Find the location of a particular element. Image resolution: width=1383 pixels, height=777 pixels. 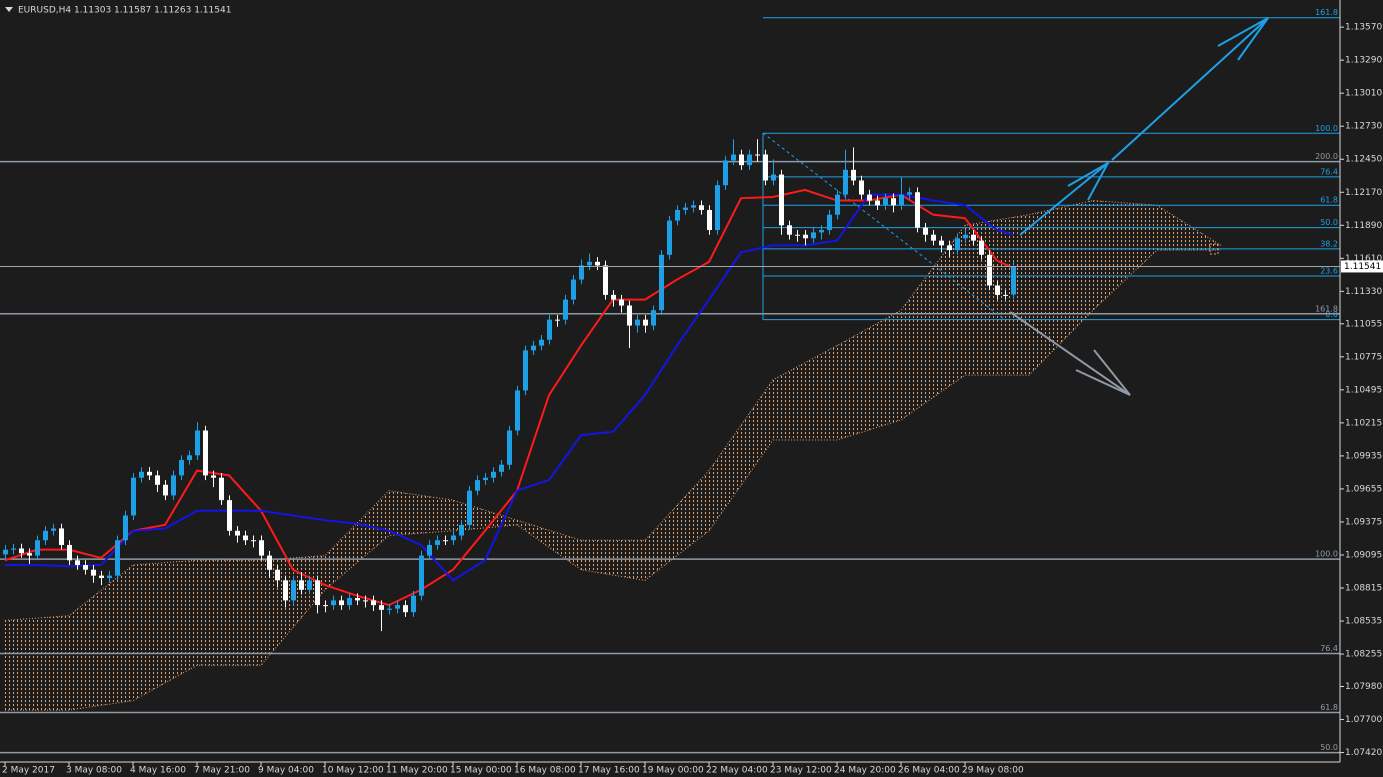

y-tick-label: 1.09095 is located at coordinates (1363, 555).